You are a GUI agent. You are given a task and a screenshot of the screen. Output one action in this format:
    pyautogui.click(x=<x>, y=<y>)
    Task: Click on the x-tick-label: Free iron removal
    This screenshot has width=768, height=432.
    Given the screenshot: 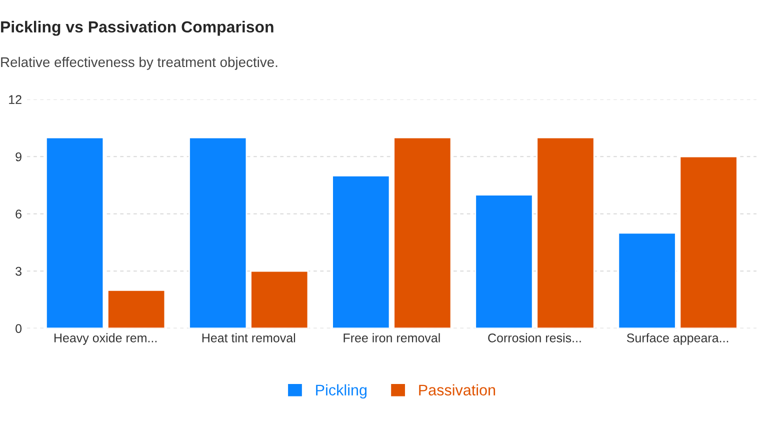 What is the action you would take?
    pyautogui.click(x=392, y=337)
    